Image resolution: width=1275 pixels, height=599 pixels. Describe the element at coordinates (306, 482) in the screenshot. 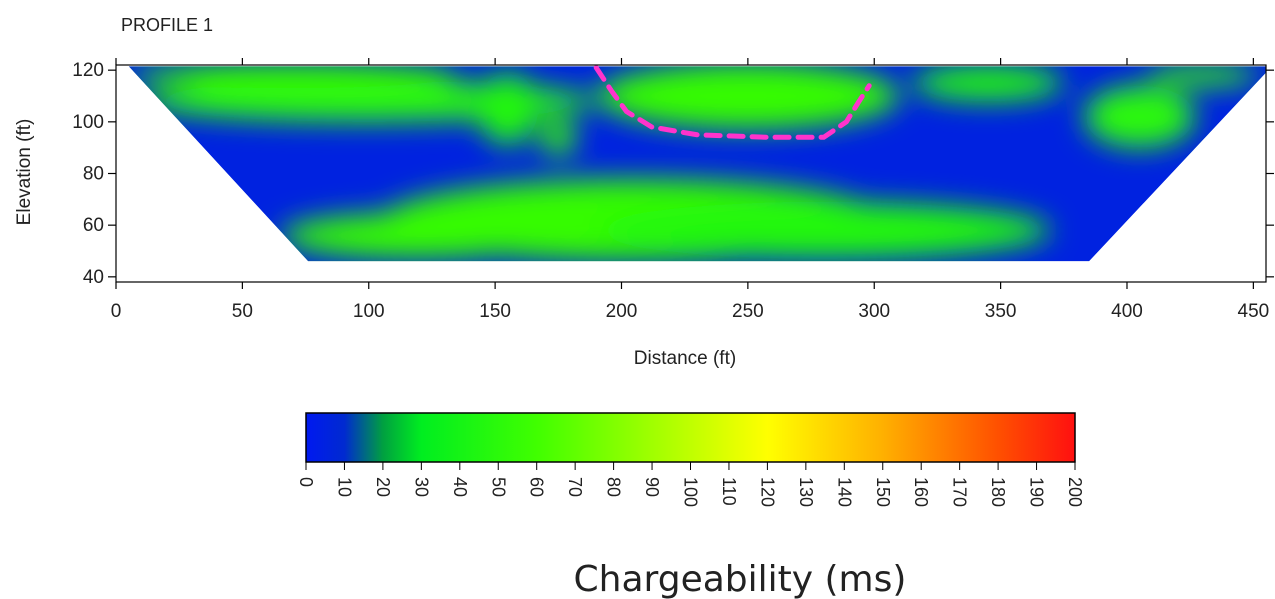

I see `colorbar-tick-label: 0` at that location.